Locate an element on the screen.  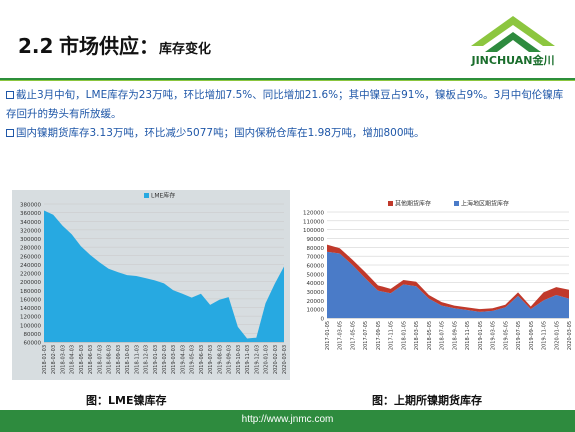
x-tick-label: 2017-01-05 is located at coordinates (328, 335).